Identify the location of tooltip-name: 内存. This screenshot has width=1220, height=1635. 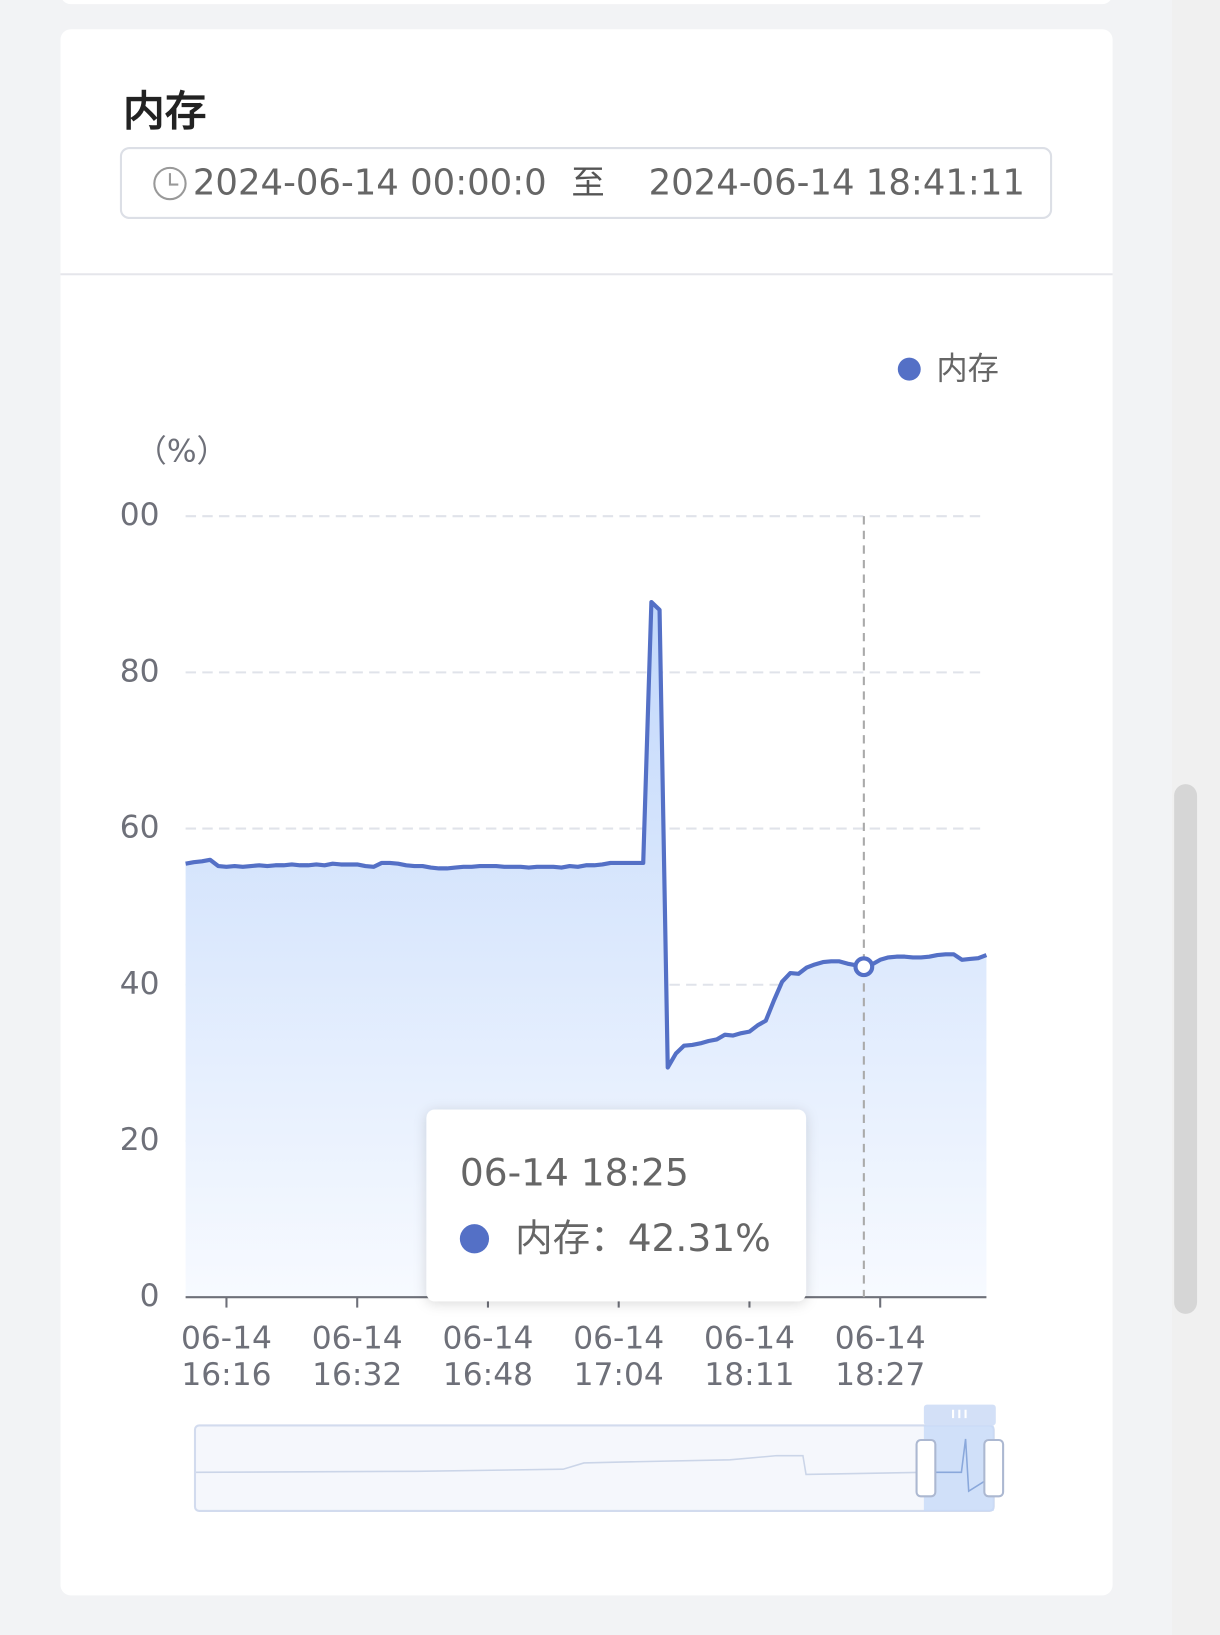
(552, 1237).